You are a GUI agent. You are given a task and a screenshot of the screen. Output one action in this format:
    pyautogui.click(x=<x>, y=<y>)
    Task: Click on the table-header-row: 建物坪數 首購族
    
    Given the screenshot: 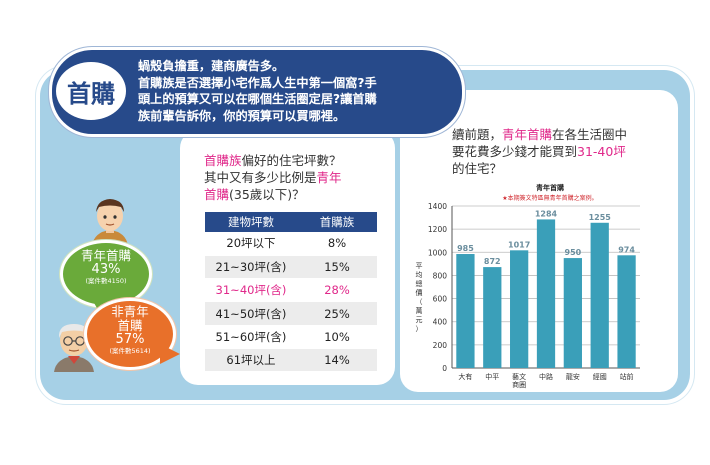 What is the action you would take?
    pyautogui.click(x=291, y=222)
    